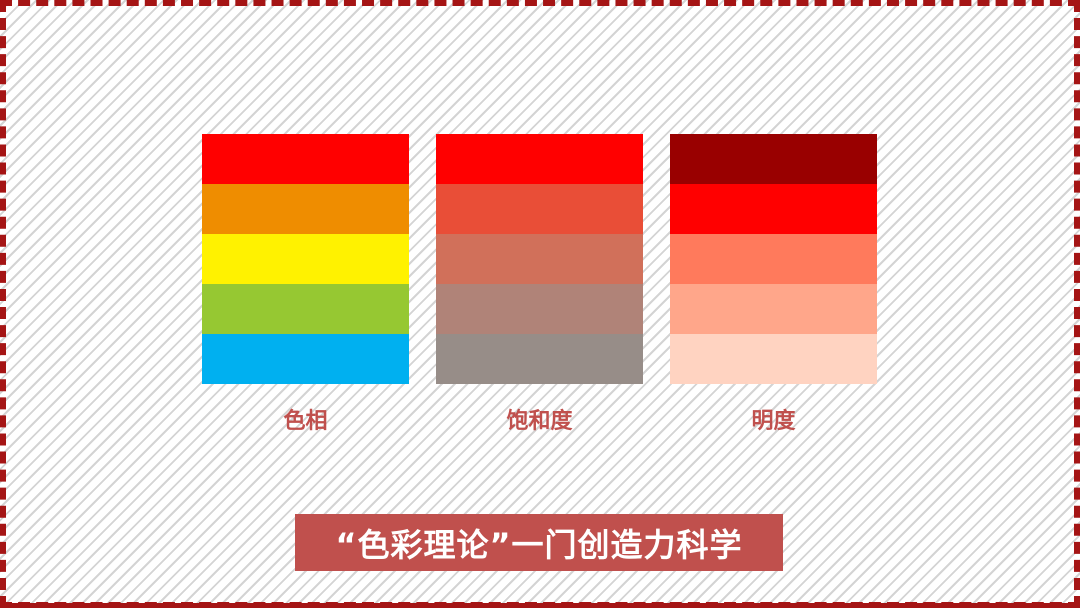  I want to click on saturation-swatch-group, so click(539, 259).